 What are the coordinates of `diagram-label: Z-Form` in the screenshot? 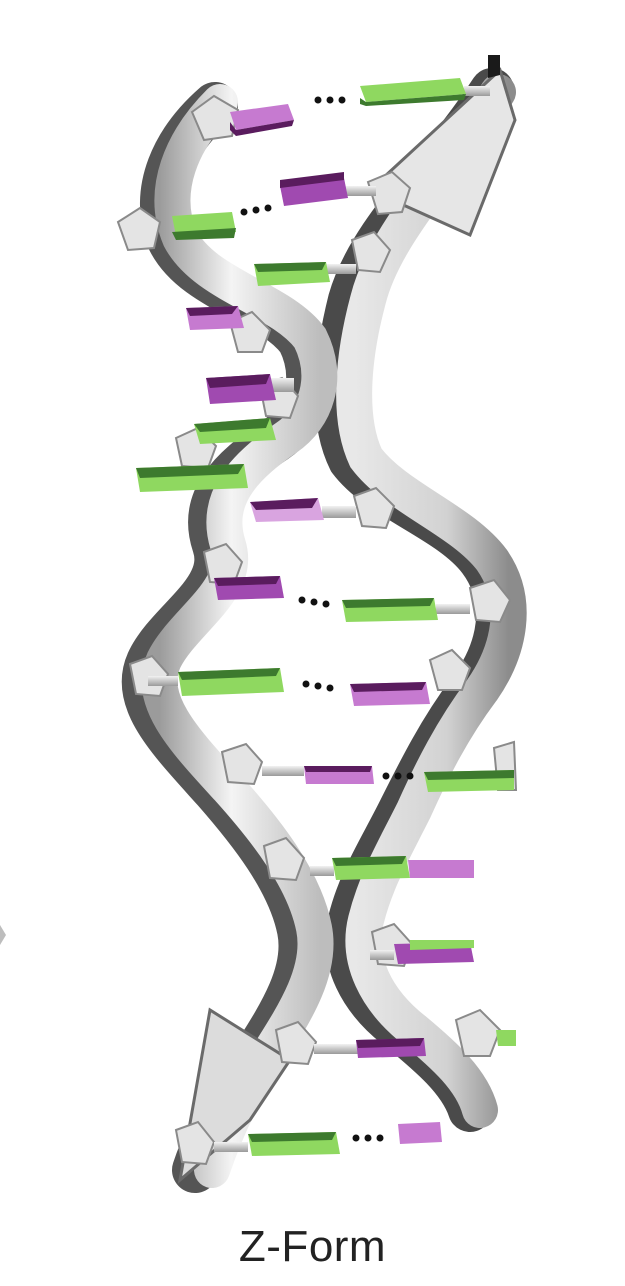 It's located at (312, 1246).